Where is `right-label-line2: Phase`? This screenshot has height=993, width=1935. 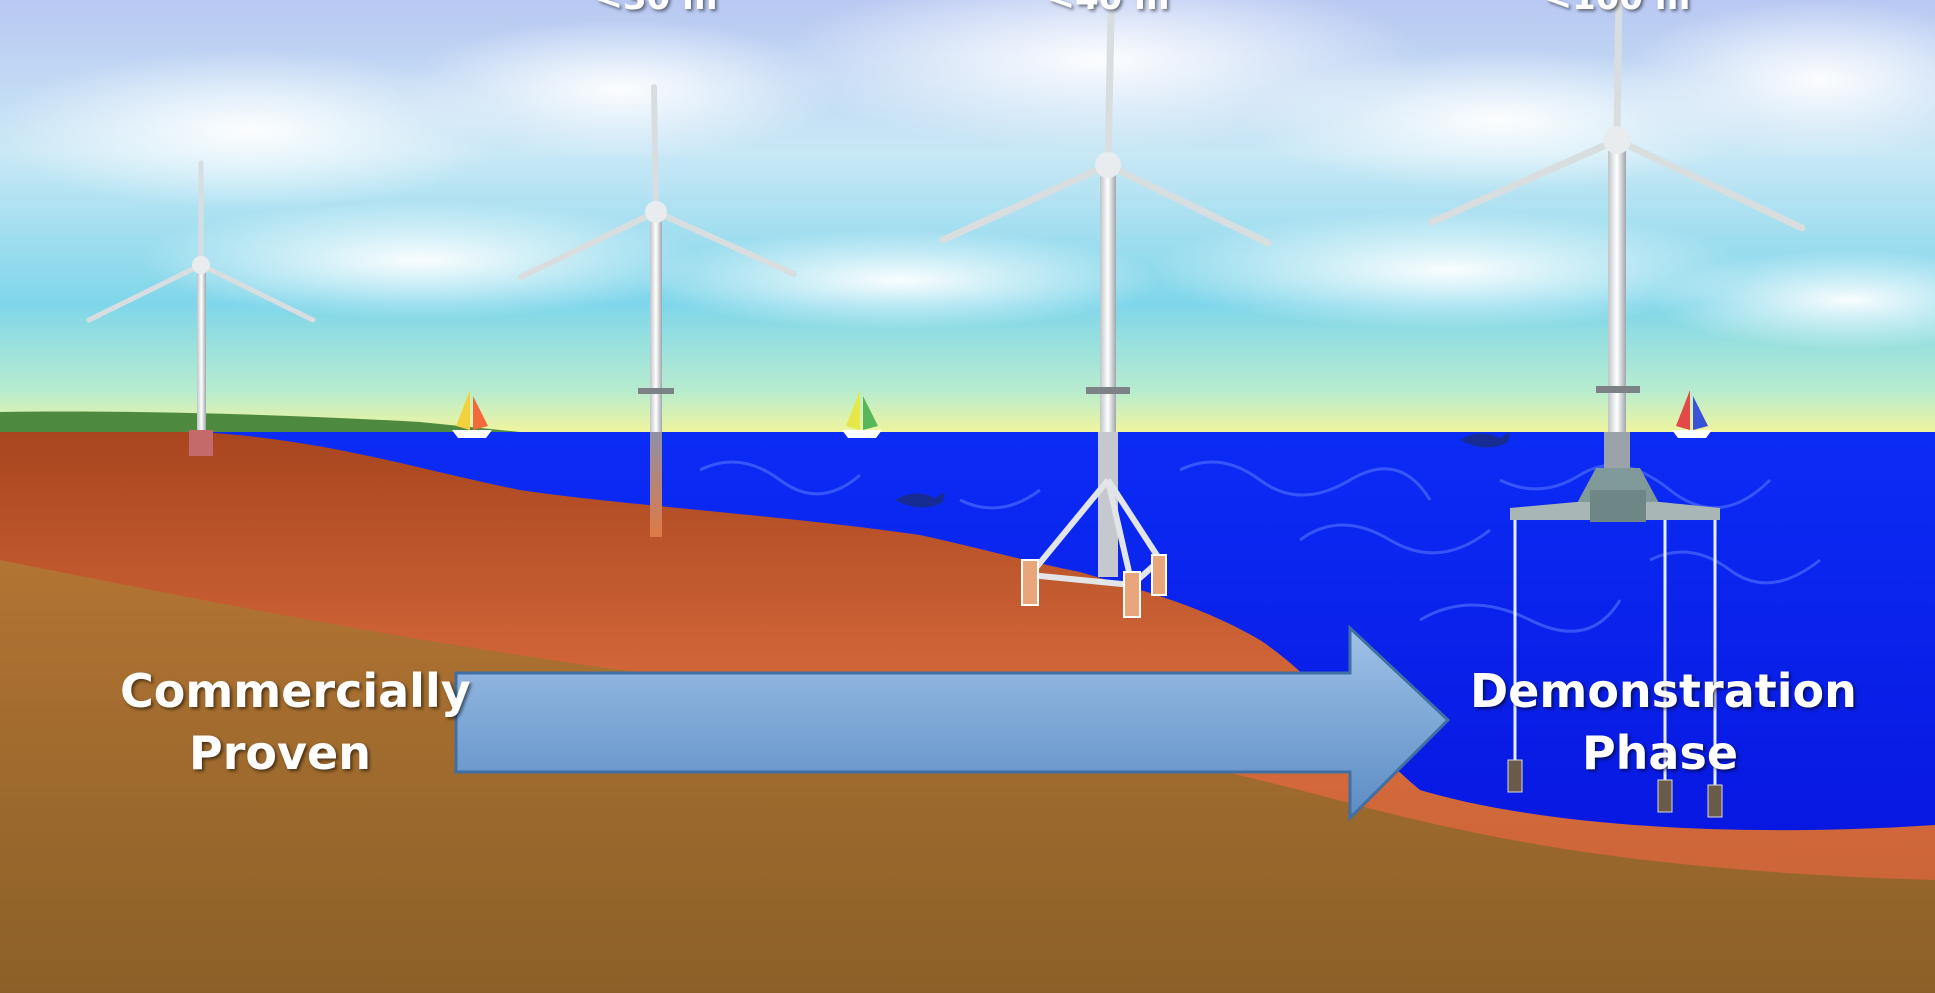
right-label-line2: Phase is located at coordinates (1660, 753).